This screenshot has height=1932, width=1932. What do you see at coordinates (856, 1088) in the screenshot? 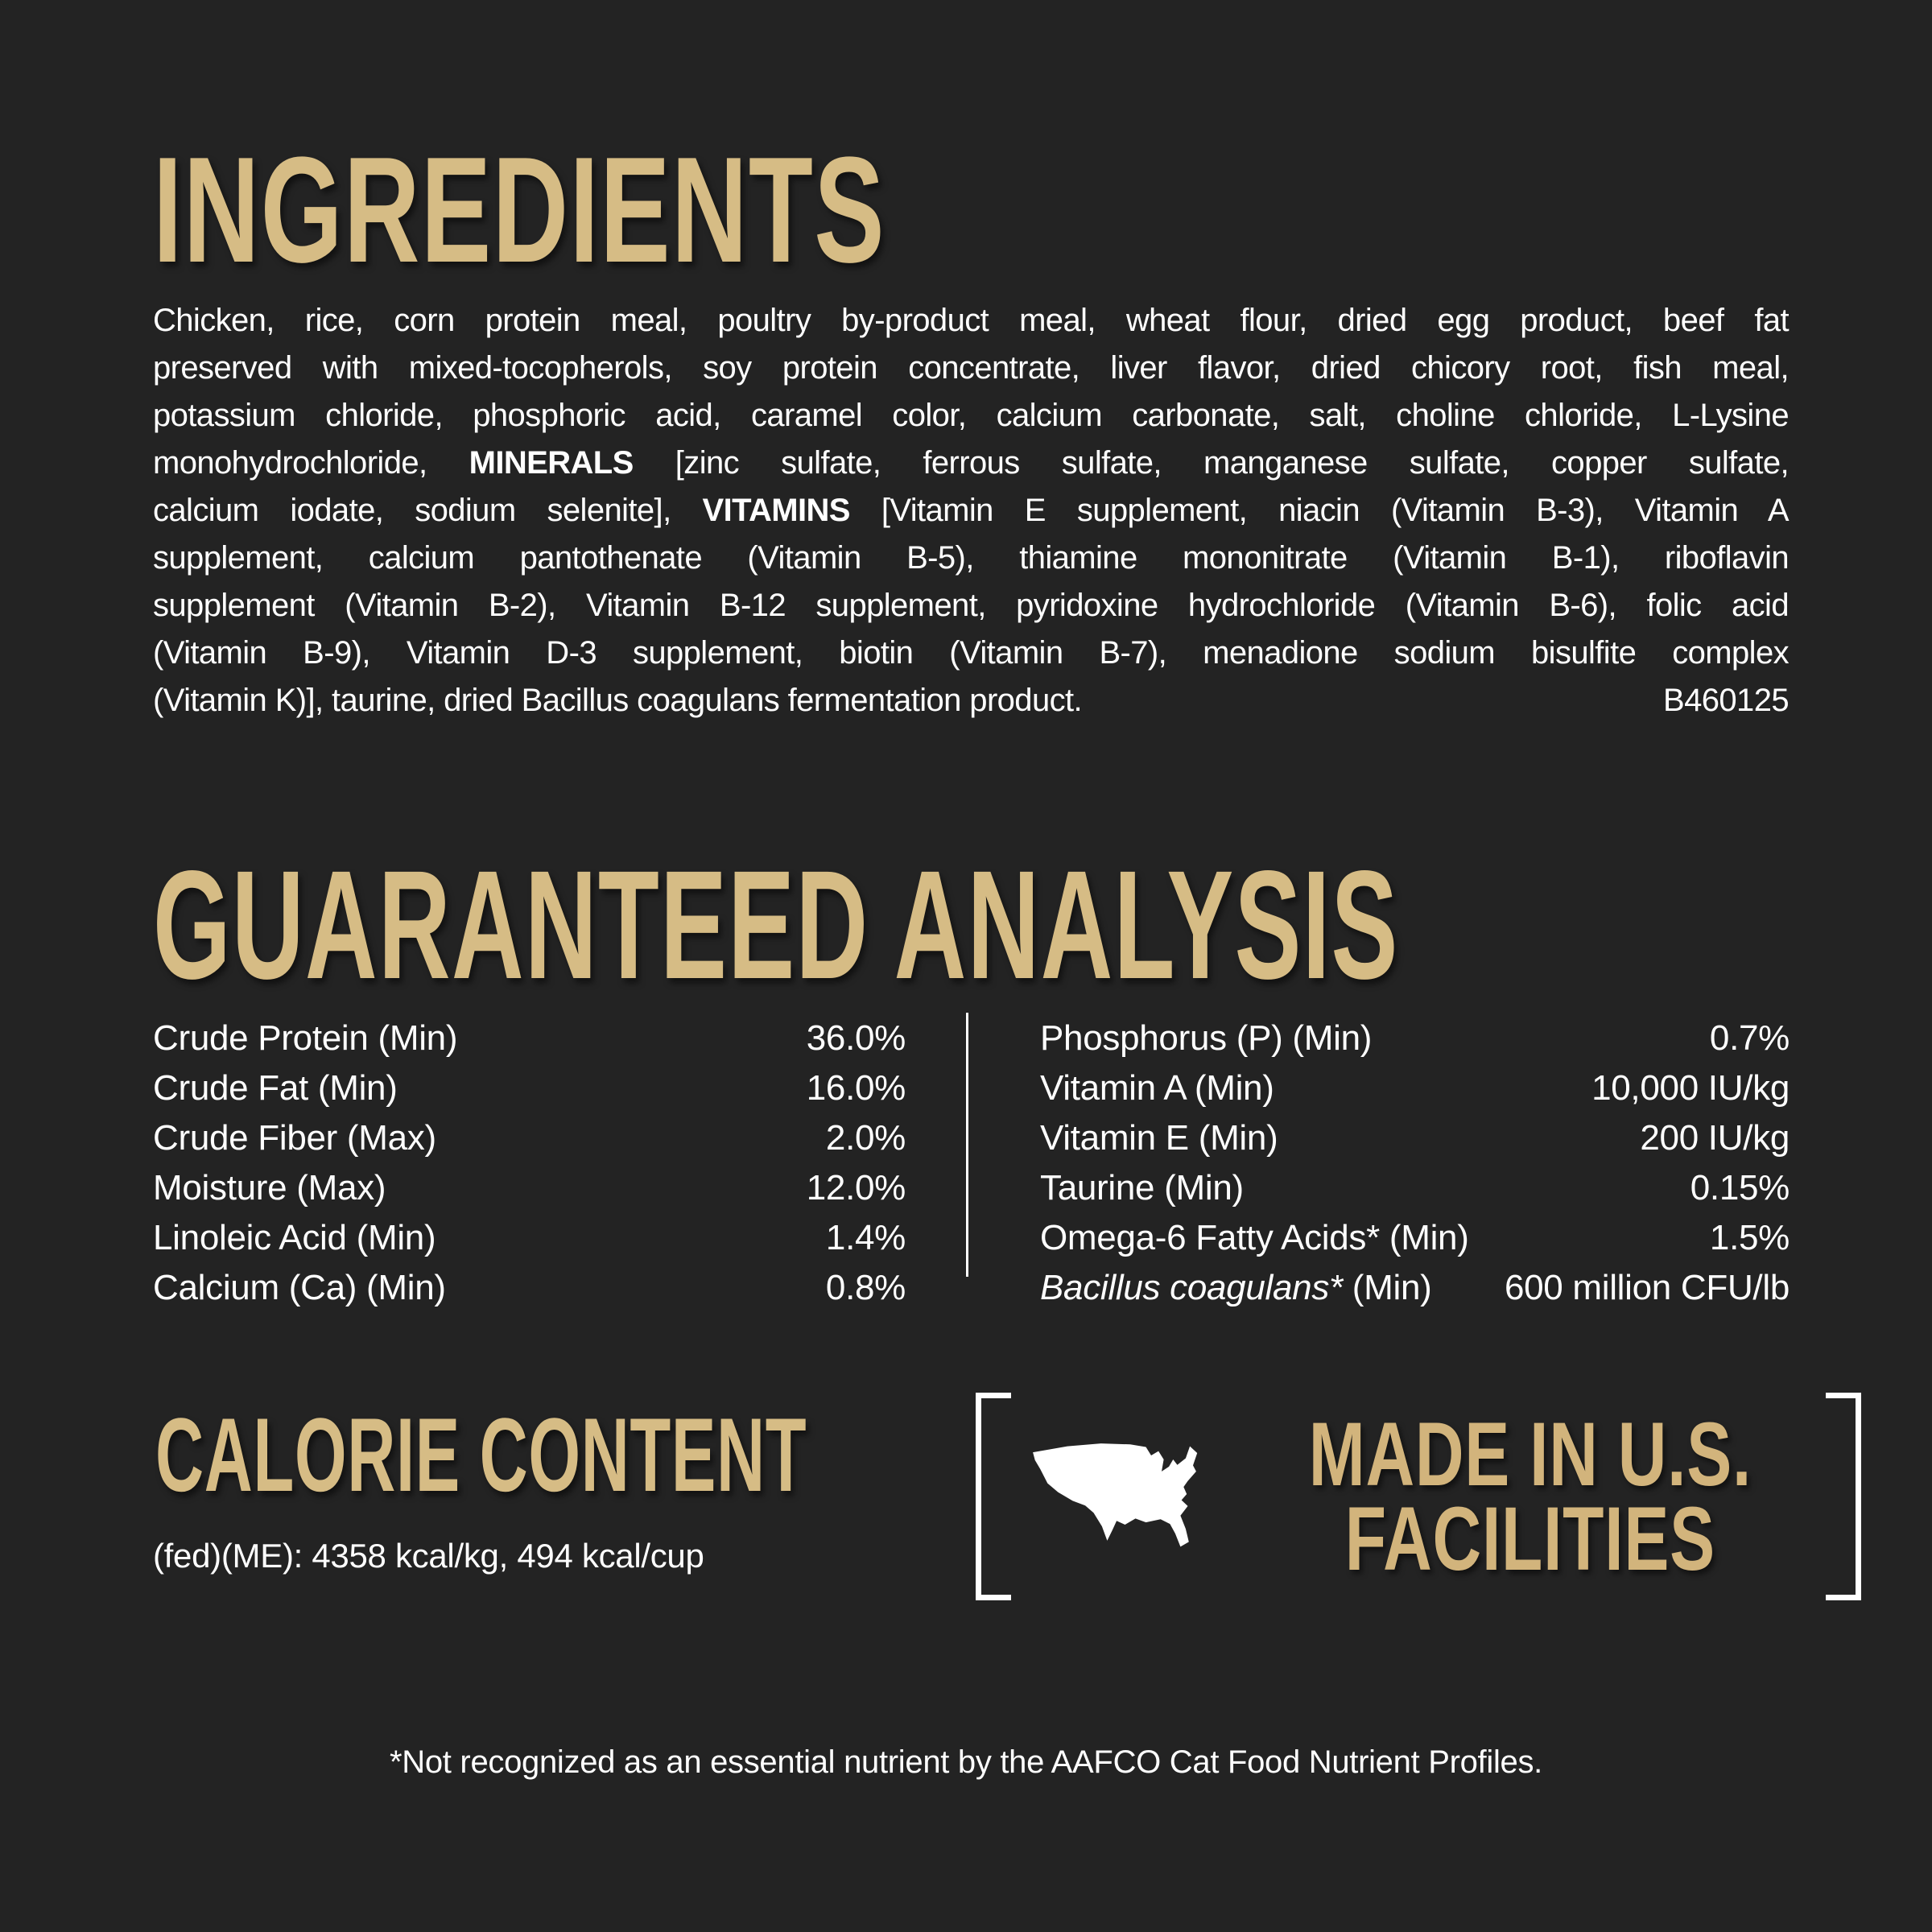
I see `analysis-value: 16.0%` at bounding box center [856, 1088].